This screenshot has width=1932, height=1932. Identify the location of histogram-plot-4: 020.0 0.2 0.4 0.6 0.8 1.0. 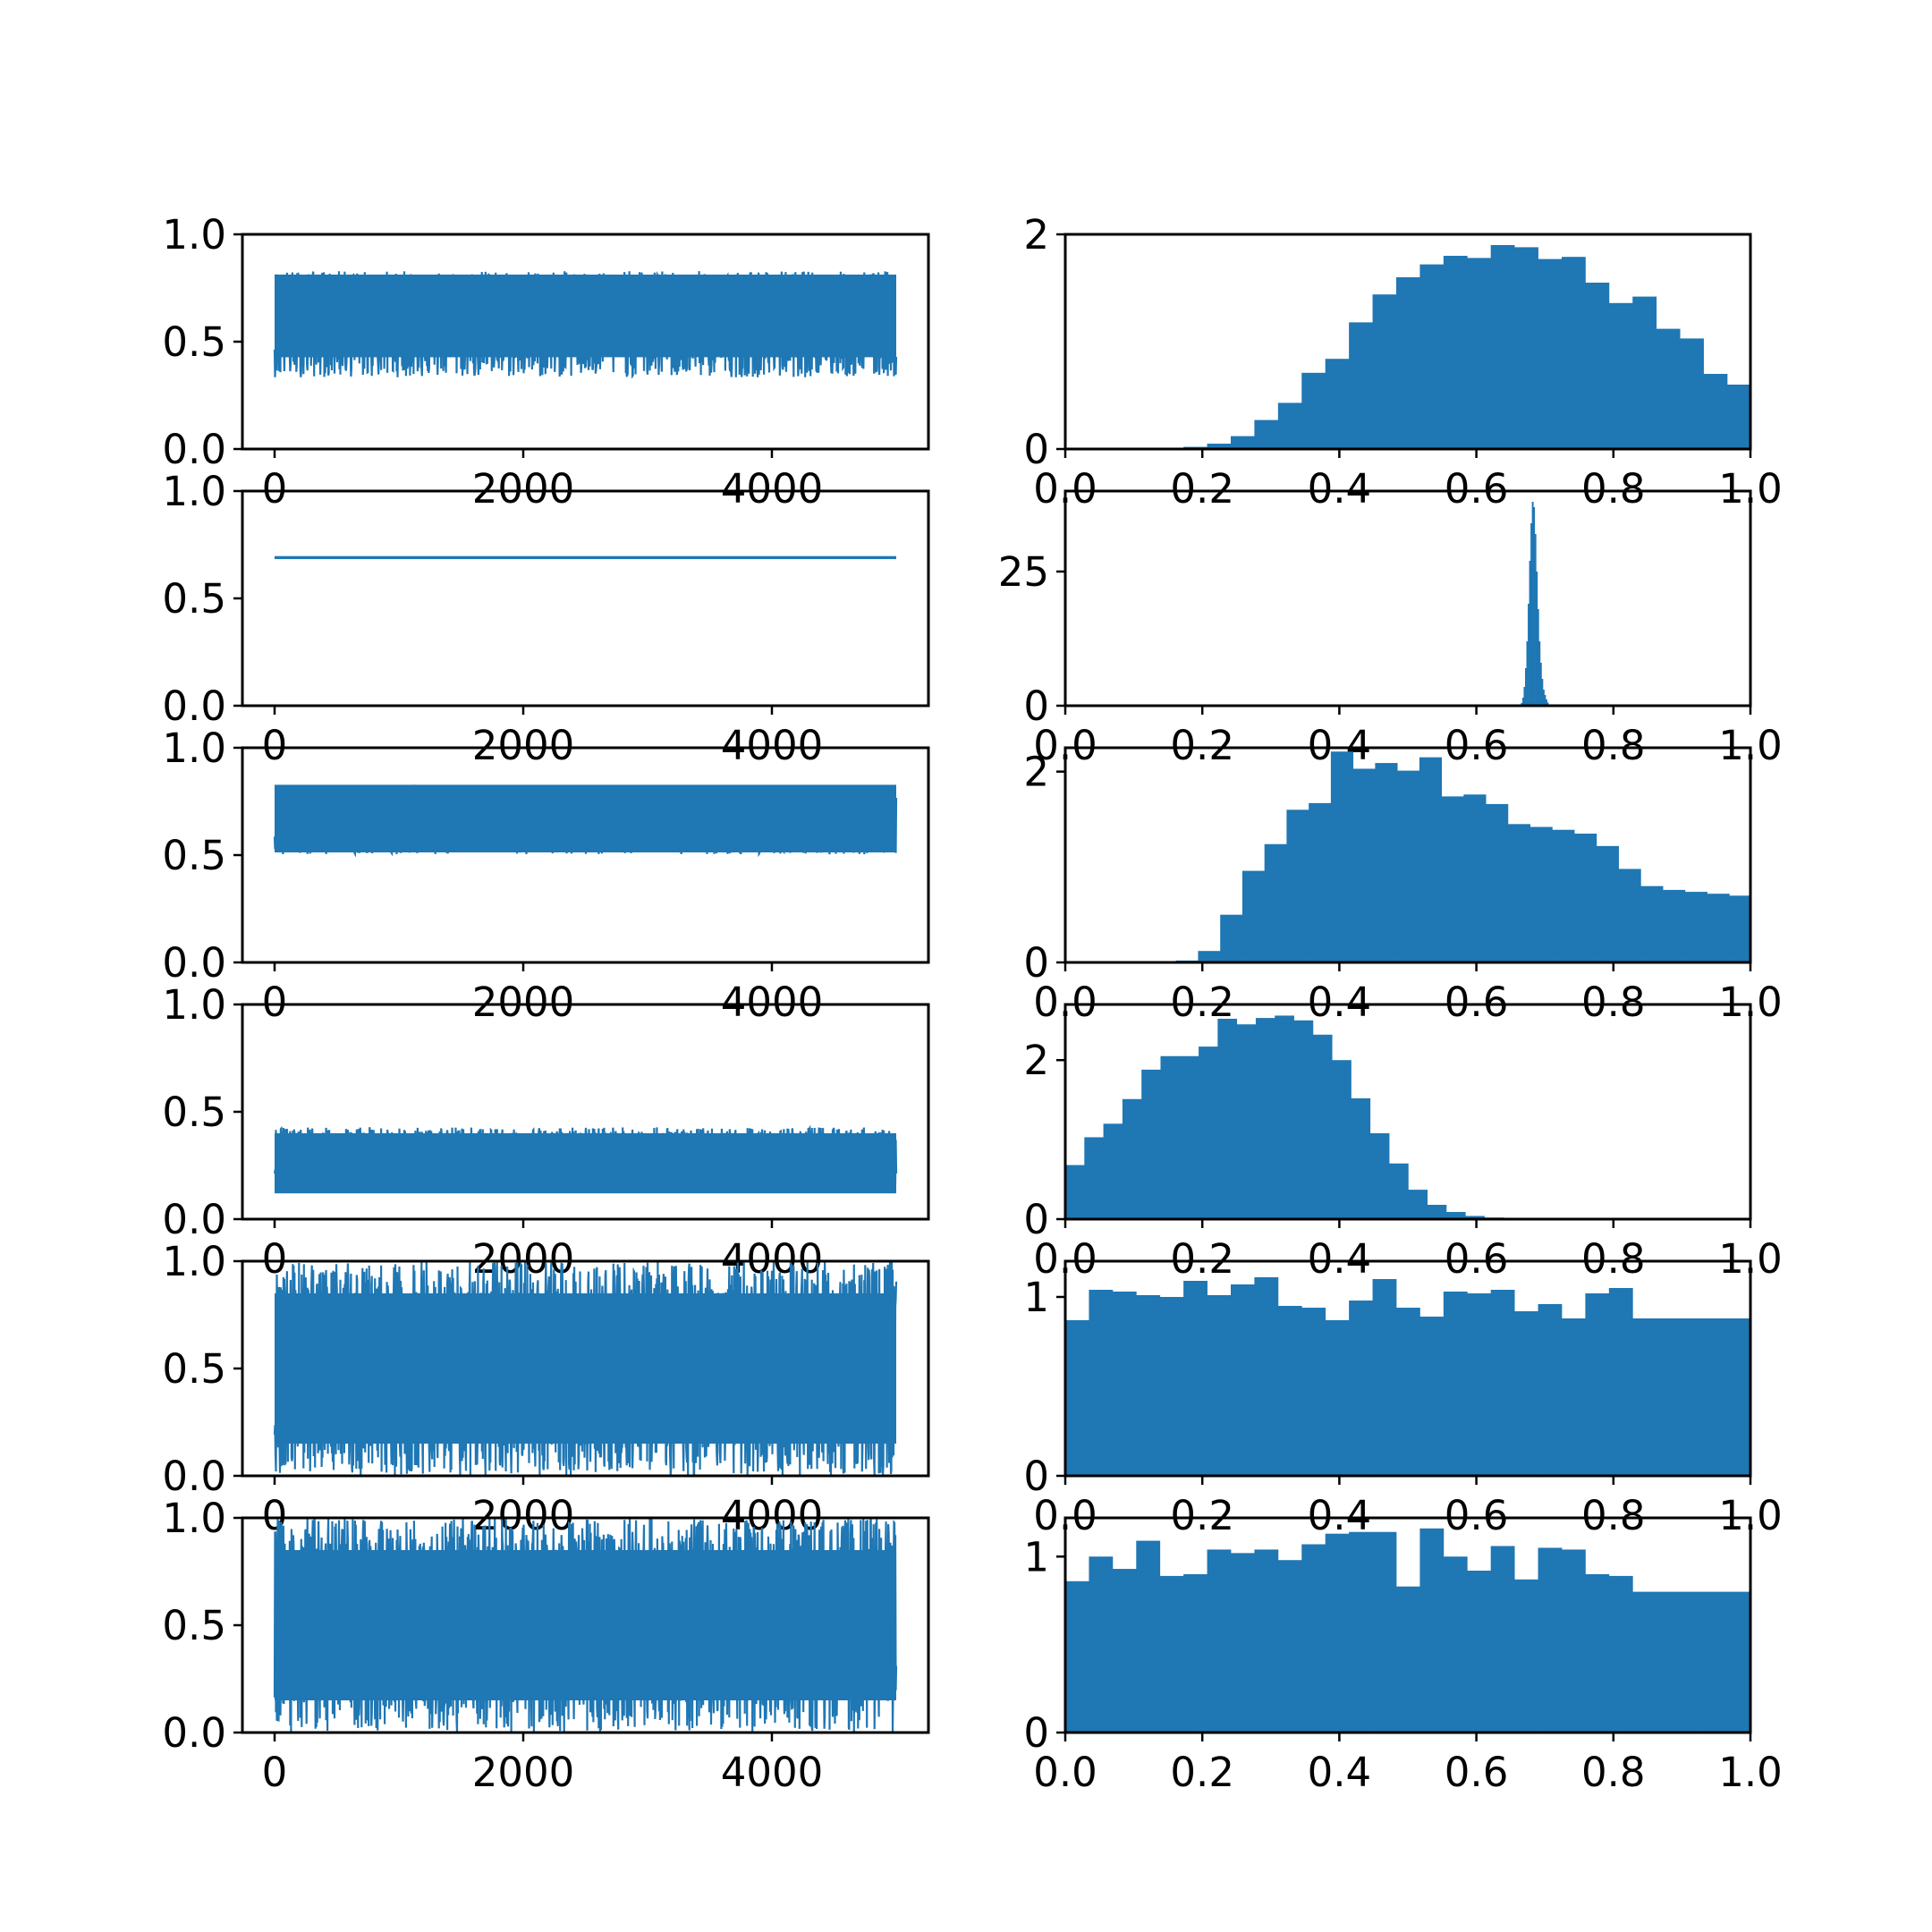
(1403, 1143).